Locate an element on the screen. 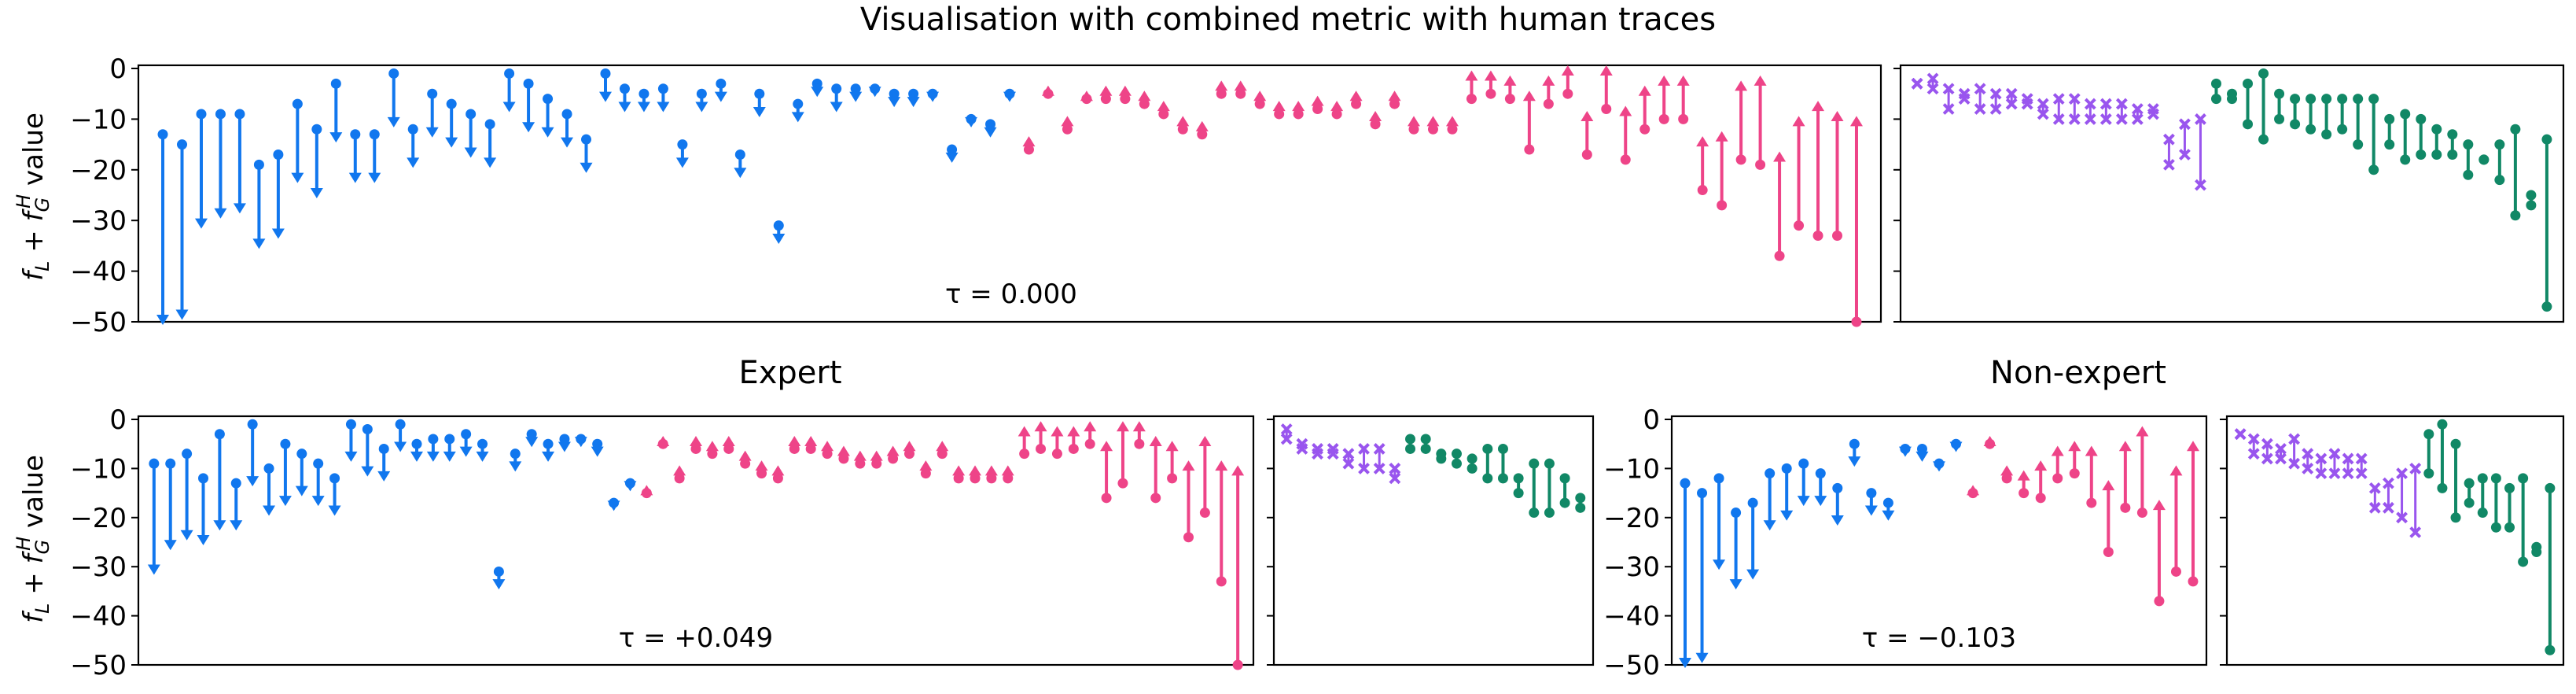 This screenshot has width=2576, height=694. tau-annotation: τ = +0.049 is located at coordinates (696, 638).